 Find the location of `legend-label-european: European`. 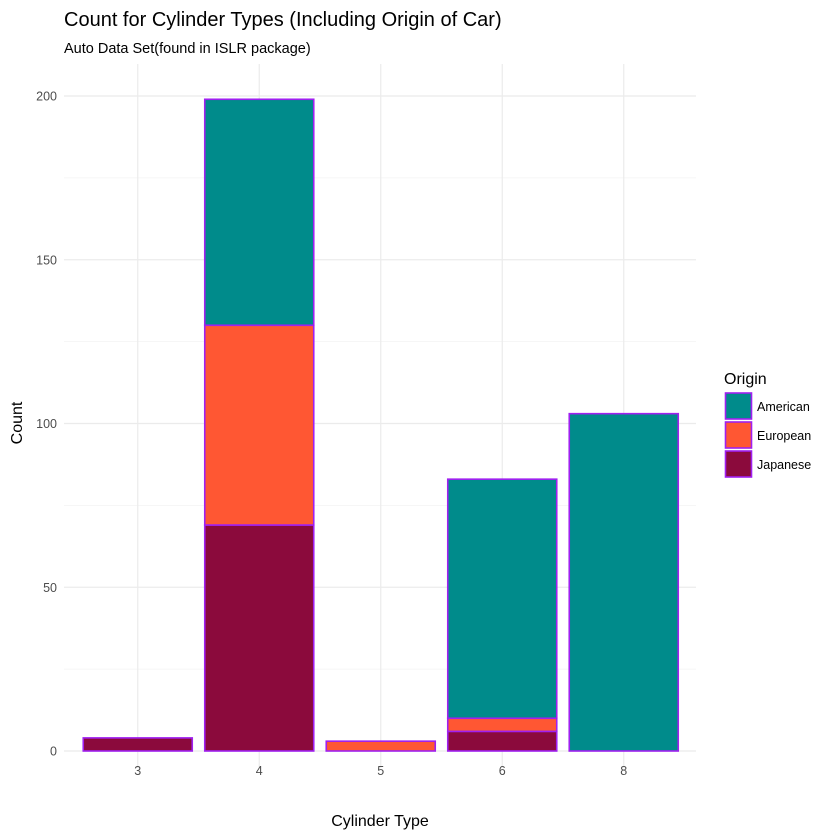

legend-label-european: European is located at coordinates (784, 436).